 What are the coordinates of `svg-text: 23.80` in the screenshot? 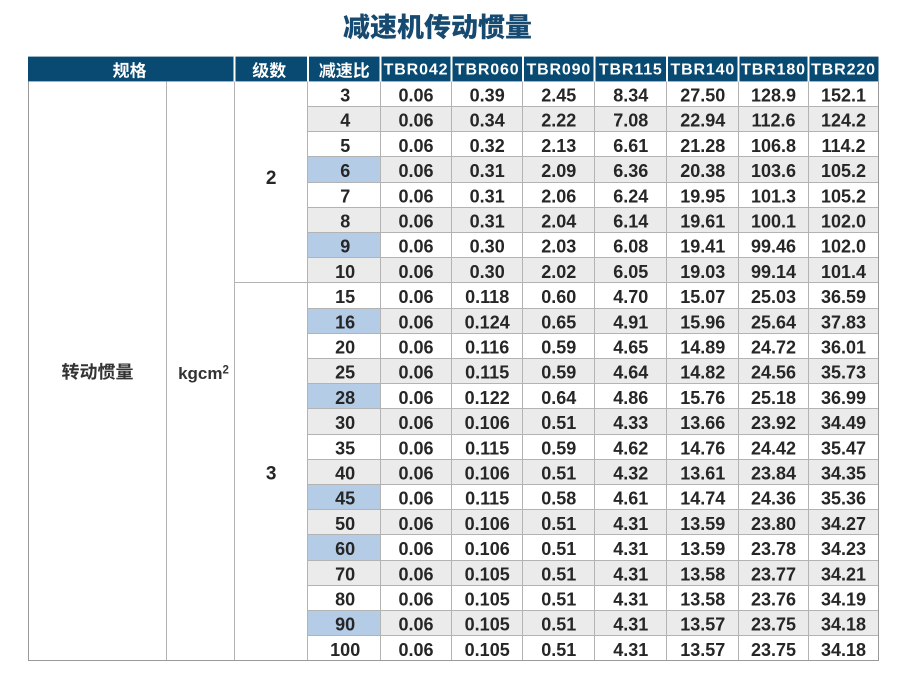 It's located at (773, 524).